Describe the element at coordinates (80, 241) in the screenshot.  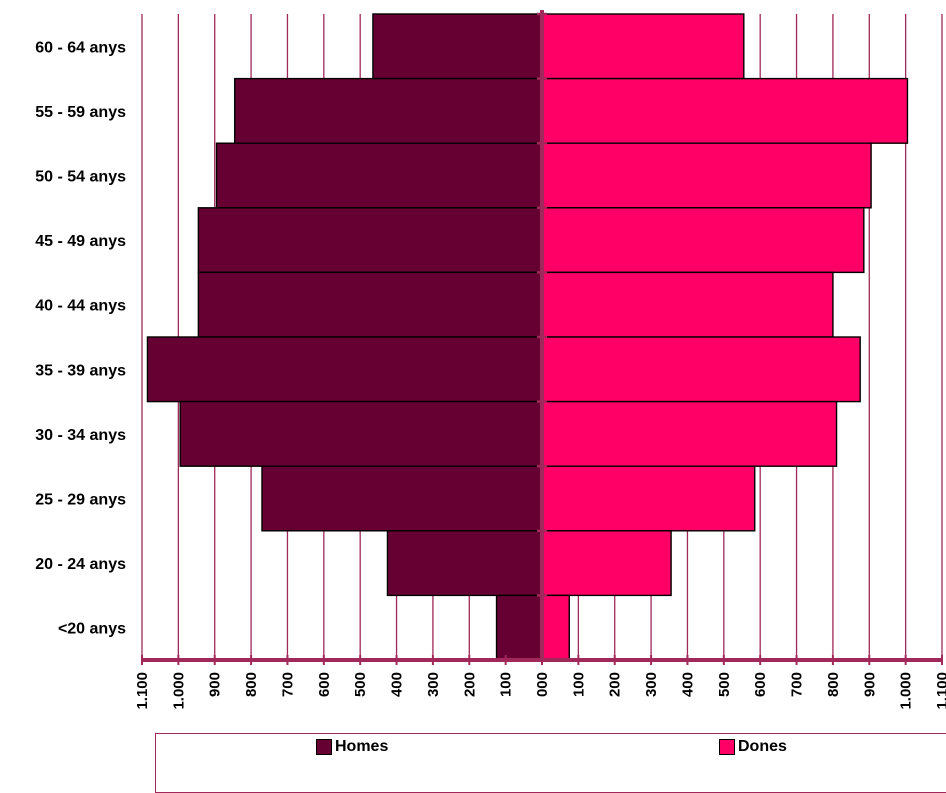
I see `category-label: 45 - 49 anys` at that location.